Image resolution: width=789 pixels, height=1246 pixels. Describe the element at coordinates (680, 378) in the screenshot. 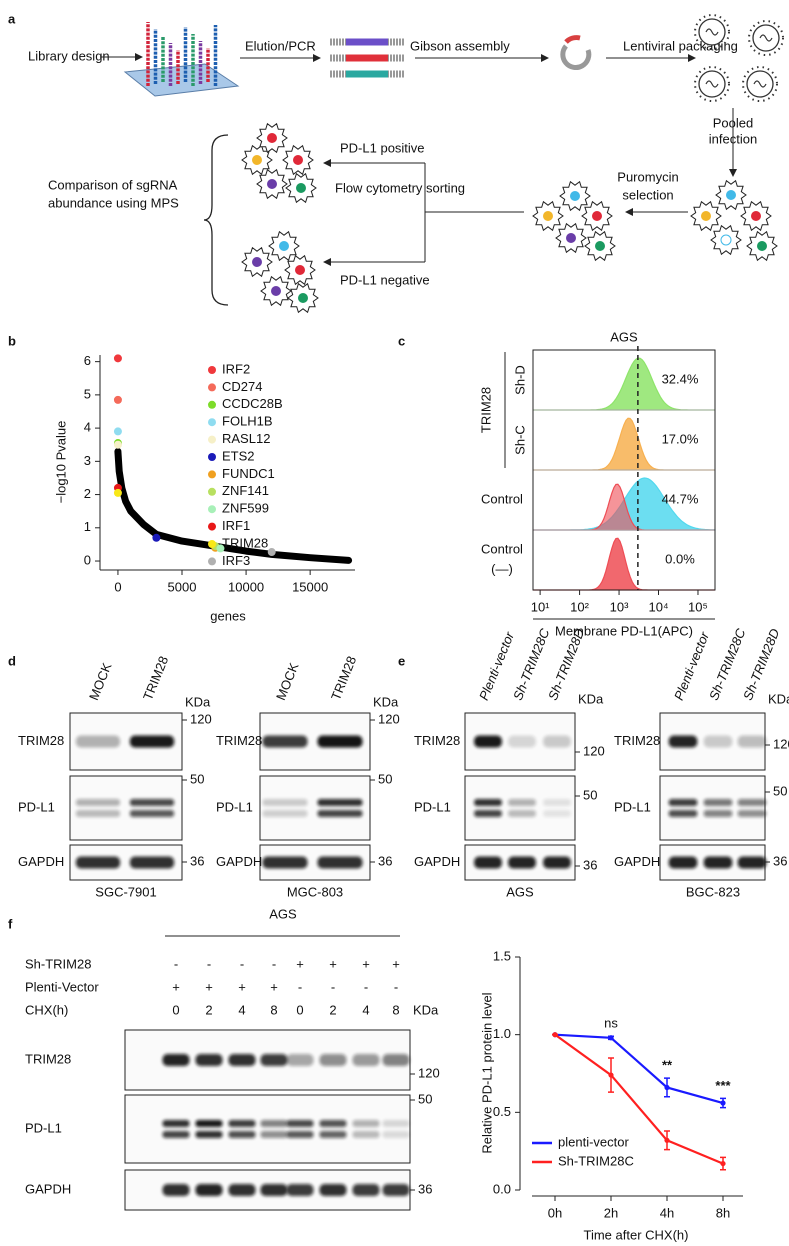

I see `percent-label: 32.4%` at that location.